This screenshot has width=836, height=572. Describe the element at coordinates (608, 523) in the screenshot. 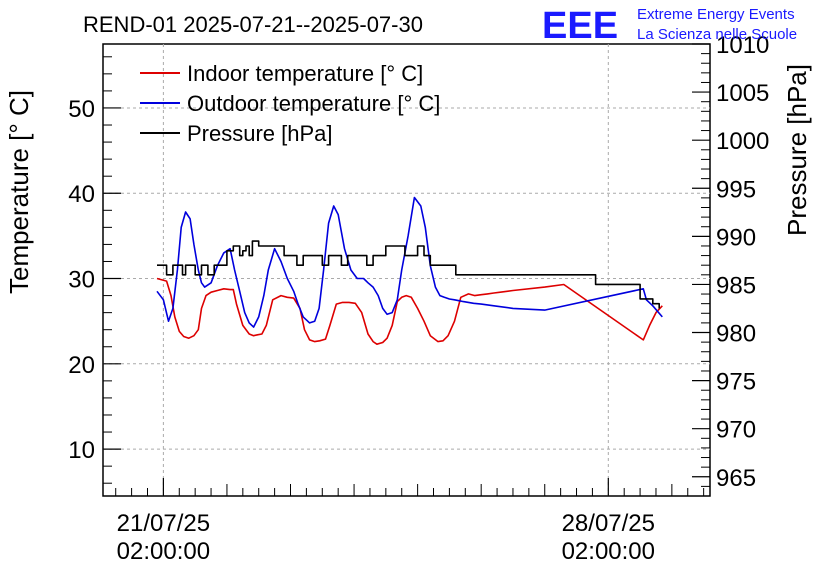

I see `x-tick-label: 28/07/25` at that location.